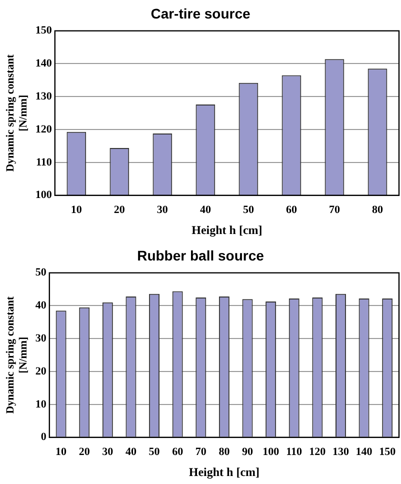  I want to click on x-tick-label: 110, so click(294, 452).